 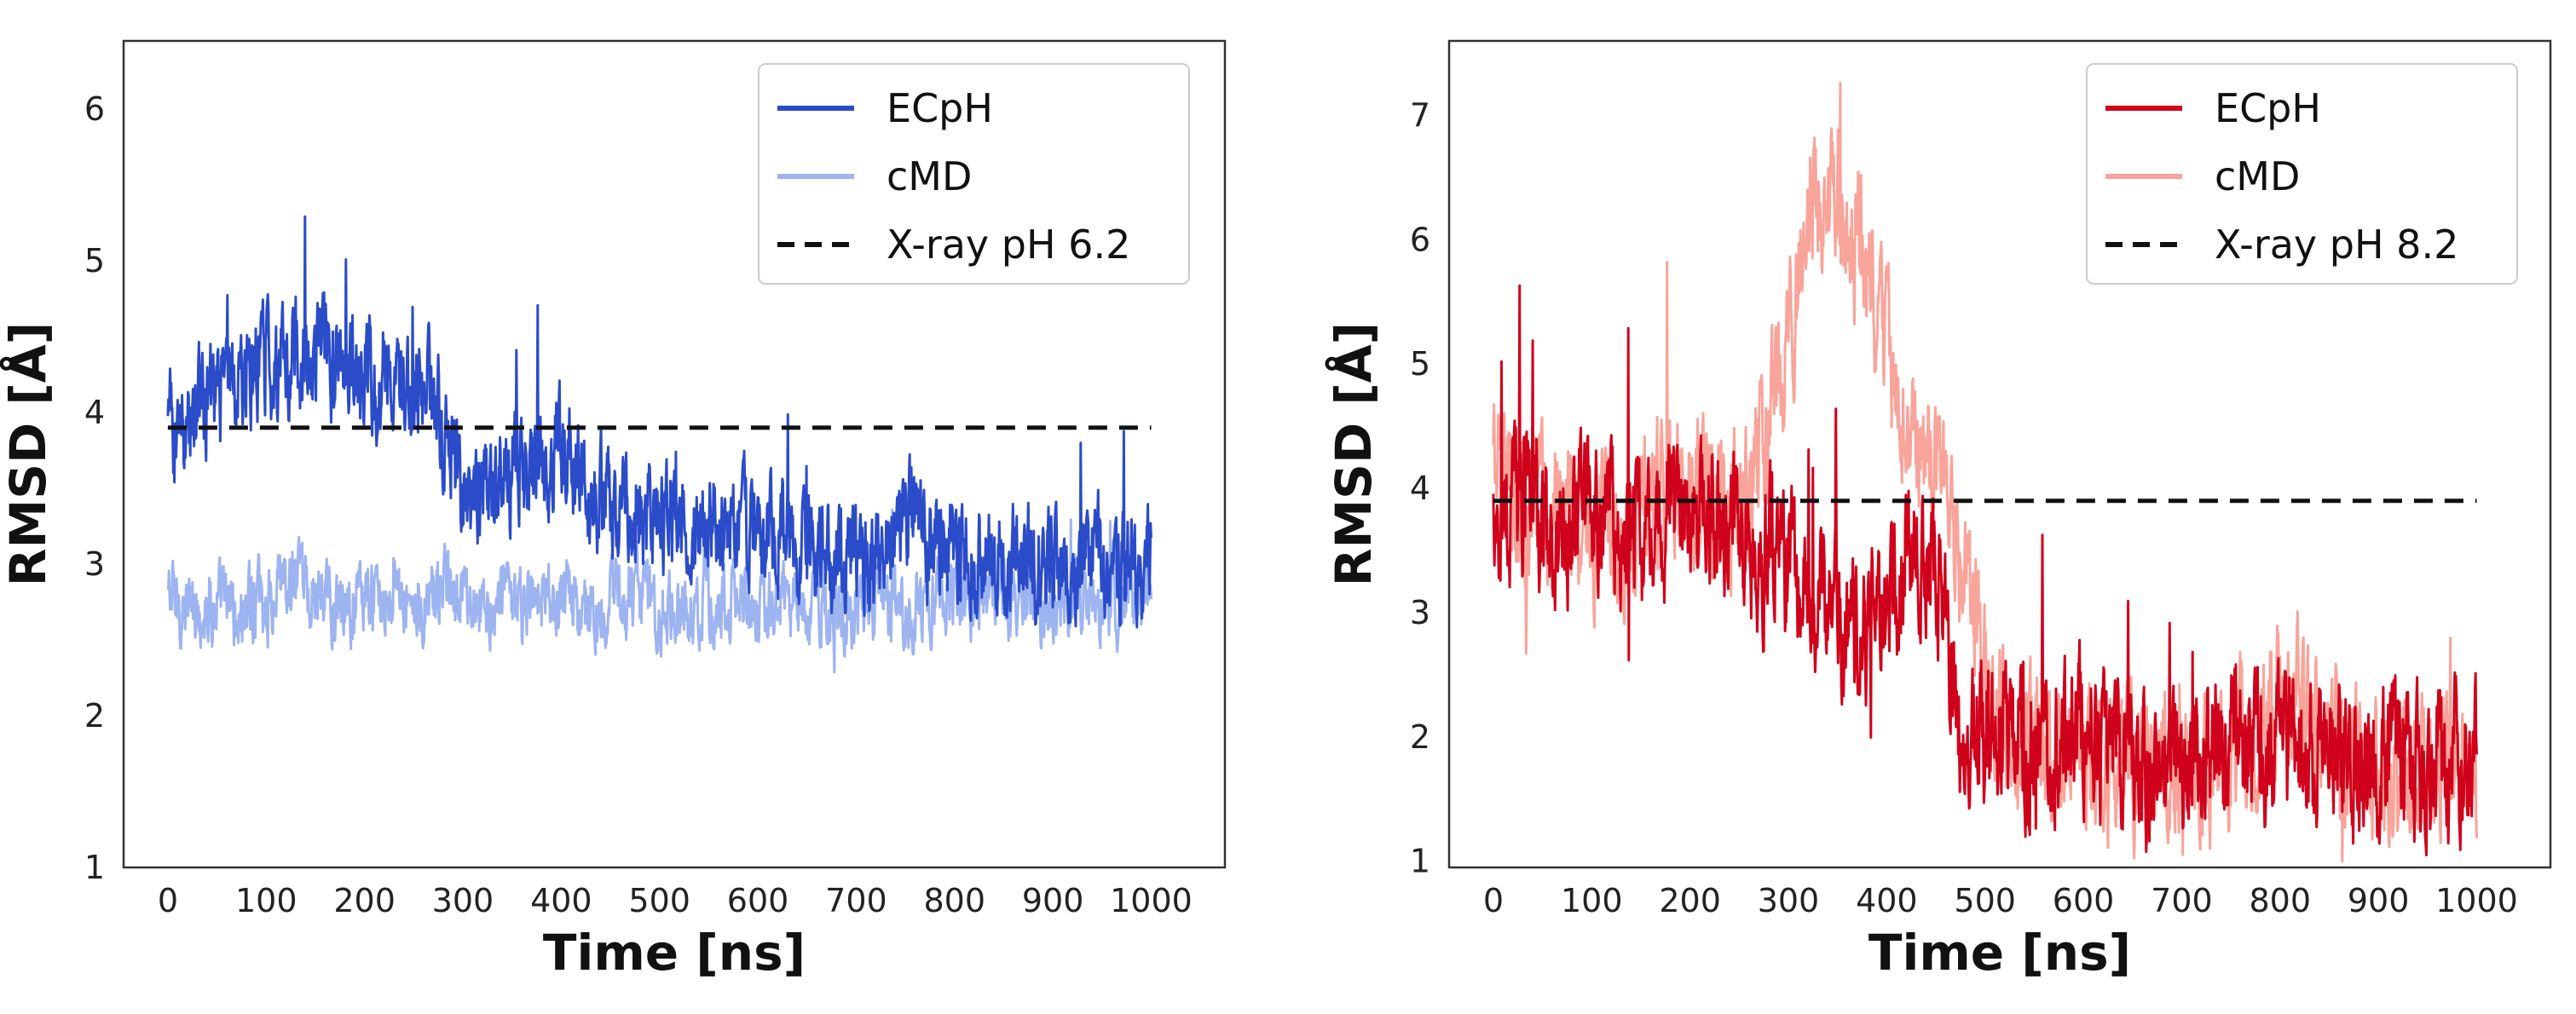 What do you see at coordinates (1008, 245) in the screenshot?
I see `legend-label: X-ray pH 6.2` at bounding box center [1008, 245].